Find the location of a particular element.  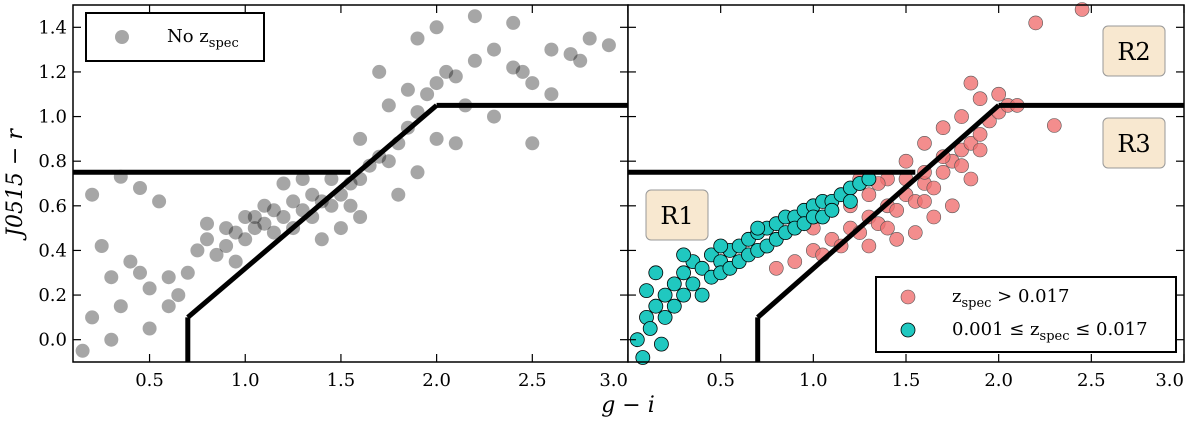

ytick-label: 1.2 is located at coordinates (52, 72).